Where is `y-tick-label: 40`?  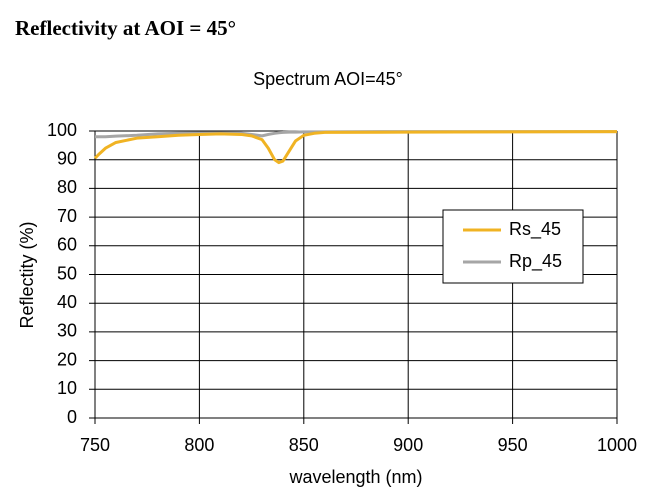 y-tick-label: 40 is located at coordinates (67, 302).